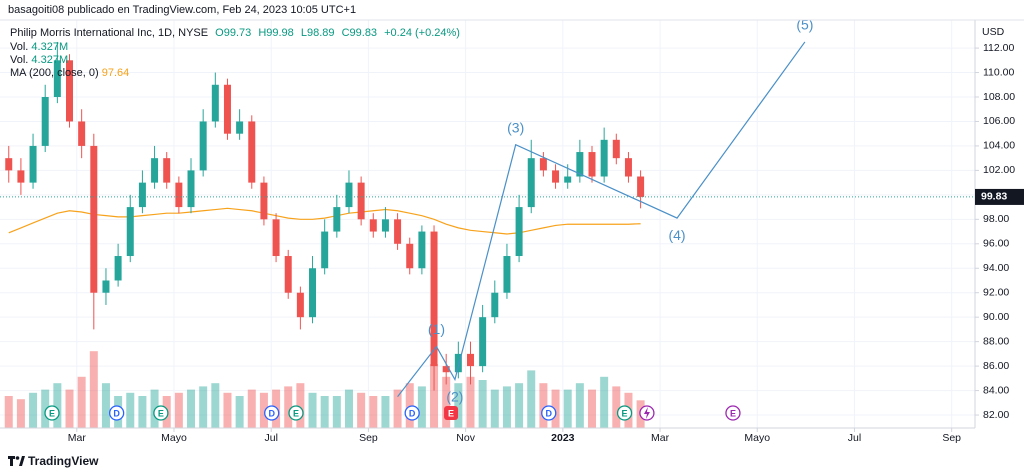 Image resolution: width=1024 pixels, height=476 pixels. Describe the element at coordinates (563, 438) in the screenshot. I see `x-tick-label: 2023` at that location.